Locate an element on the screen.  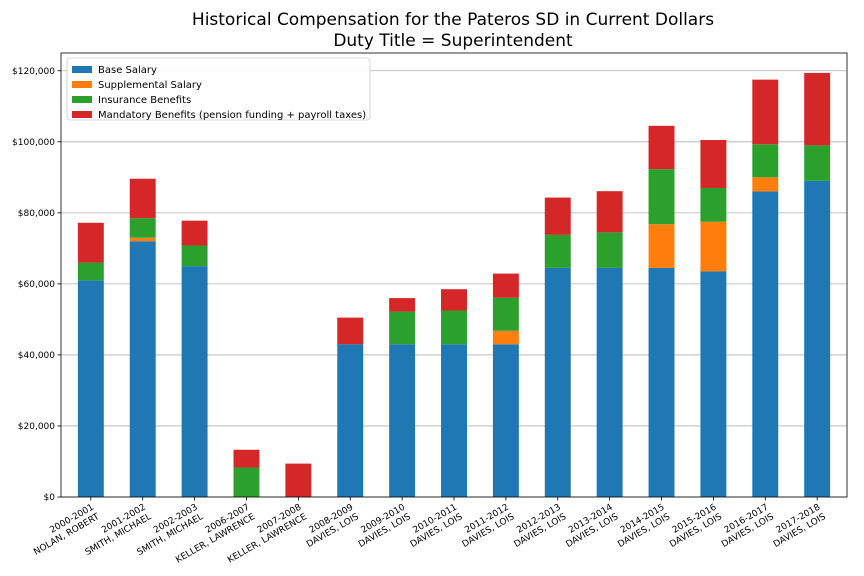
legend-label: Insurance Benefits is located at coordinates (144, 100).